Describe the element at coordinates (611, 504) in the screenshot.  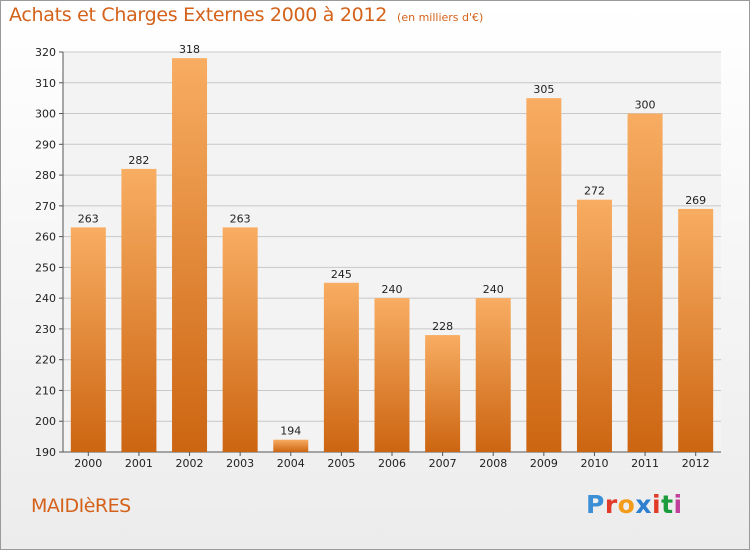
I see `logo-letter: r` at that location.